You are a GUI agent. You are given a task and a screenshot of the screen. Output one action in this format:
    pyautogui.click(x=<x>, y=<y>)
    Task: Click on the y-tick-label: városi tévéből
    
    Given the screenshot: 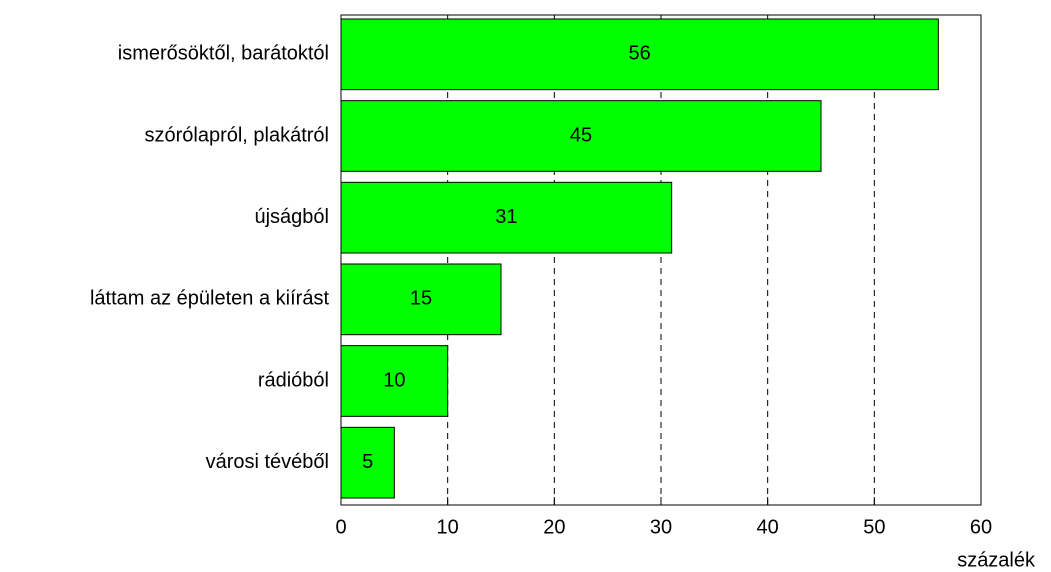 What is the action you would take?
    pyautogui.click(x=267, y=462)
    